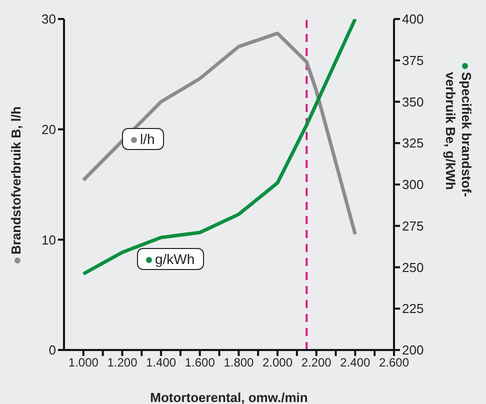 The height and width of the screenshot is (404, 486). Describe the element at coordinates (49, 129) in the screenshot. I see `y-tick-label: 20` at that location.